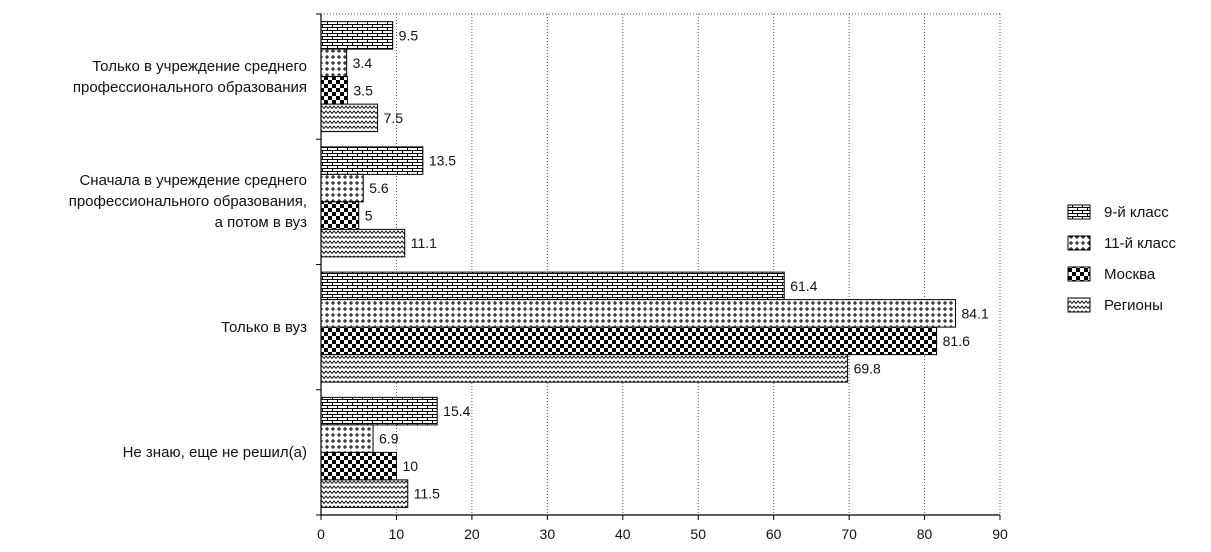  What do you see at coordinates (397, 534) in the screenshot?
I see `x-tick-label: 10` at bounding box center [397, 534].